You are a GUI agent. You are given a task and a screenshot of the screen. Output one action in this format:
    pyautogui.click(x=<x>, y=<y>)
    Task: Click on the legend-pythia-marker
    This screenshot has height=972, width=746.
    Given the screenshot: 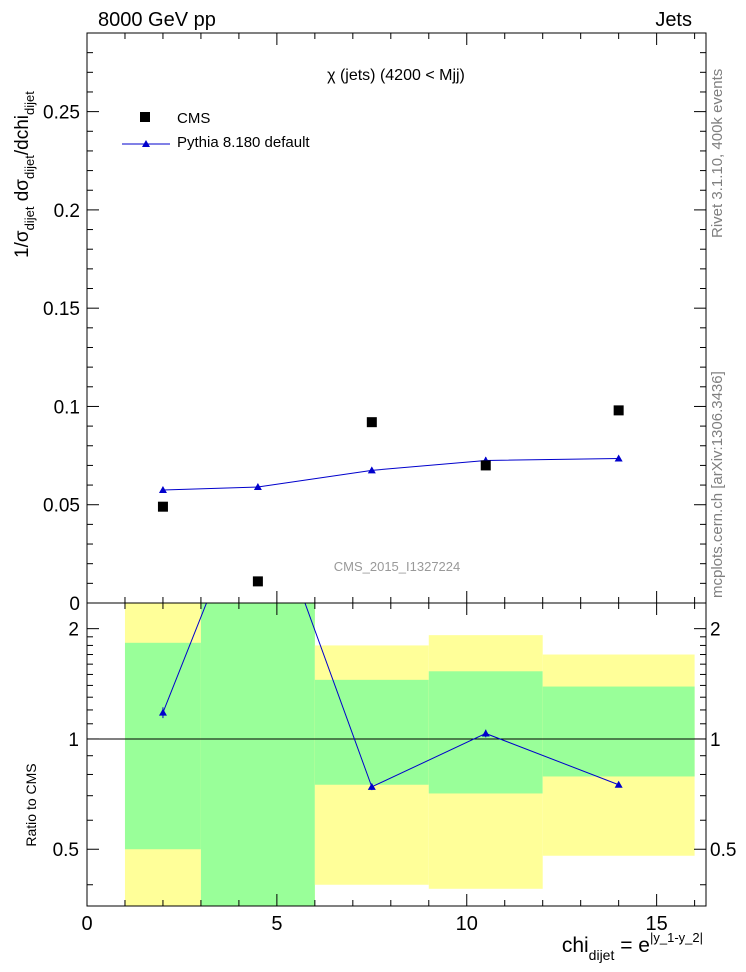 What is the action you would take?
    pyautogui.click(x=146, y=143)
    